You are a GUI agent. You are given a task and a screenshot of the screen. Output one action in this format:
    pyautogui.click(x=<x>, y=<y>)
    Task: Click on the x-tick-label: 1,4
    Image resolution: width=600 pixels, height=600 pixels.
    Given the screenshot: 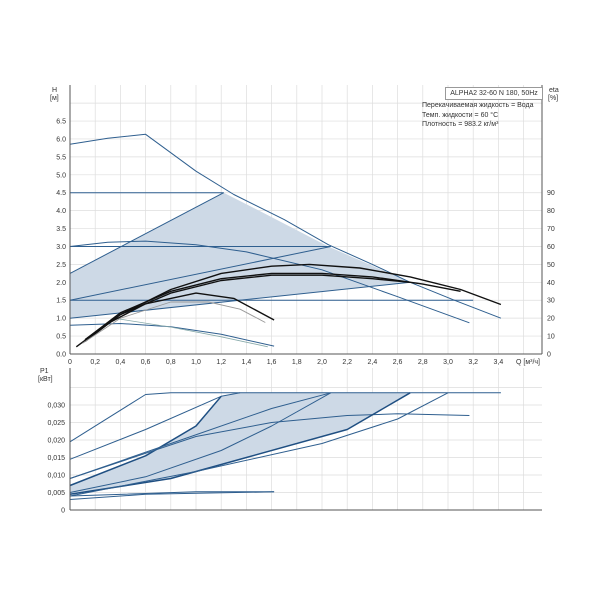 What is the action you would take?
    pyautogui.click(x=247, y=362)
    